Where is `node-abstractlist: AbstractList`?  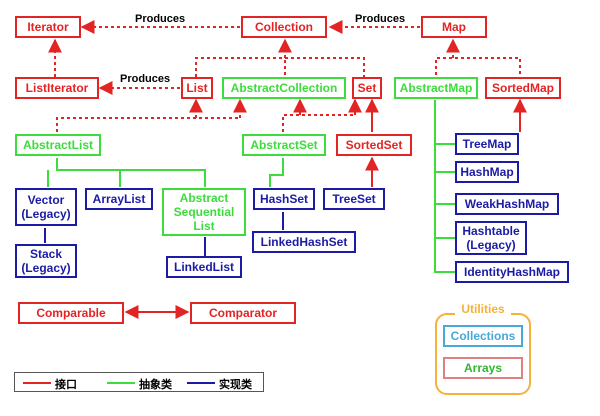
node-abstractlist: AbstractList is located at coordinates (58, 145).